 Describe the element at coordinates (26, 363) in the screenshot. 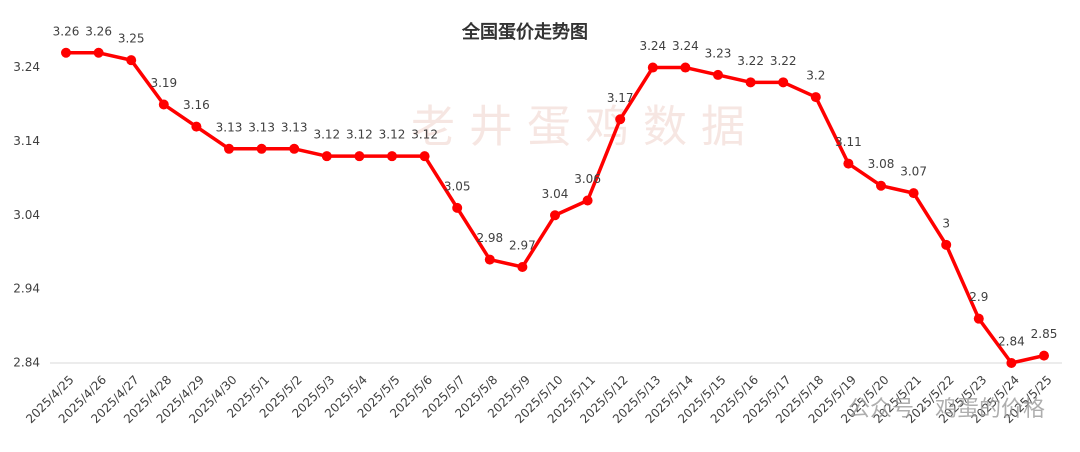

I see `y-tick-label: 2.84` at that location.